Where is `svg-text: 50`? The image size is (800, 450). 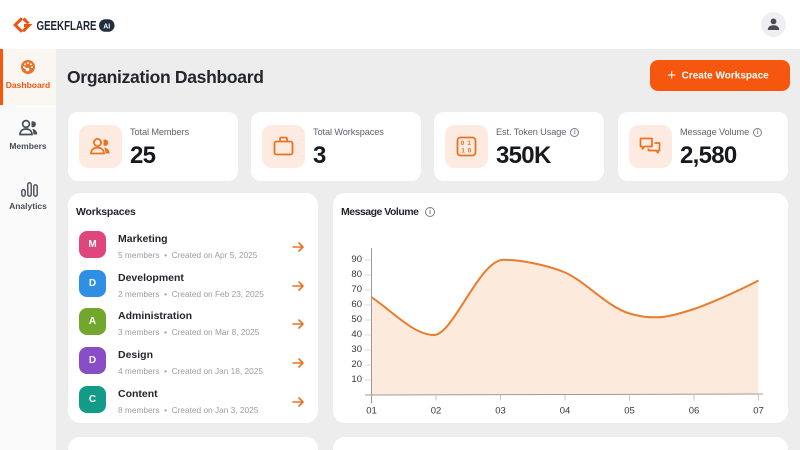
svg-text: 50 is located at coordinates (356, 319).